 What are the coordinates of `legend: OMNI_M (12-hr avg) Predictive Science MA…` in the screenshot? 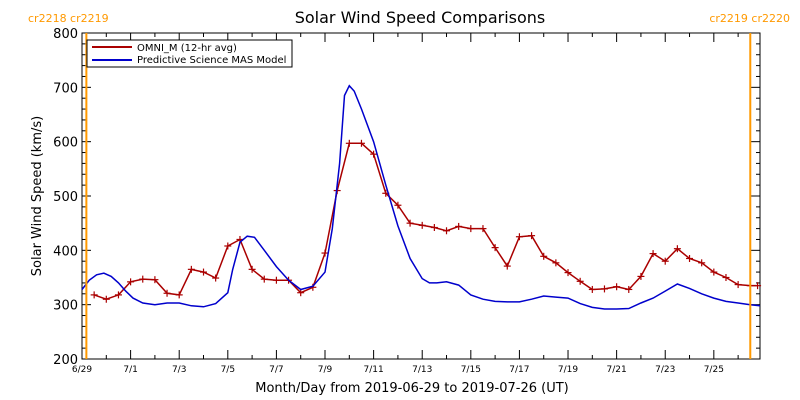 It's located at (189, 53).